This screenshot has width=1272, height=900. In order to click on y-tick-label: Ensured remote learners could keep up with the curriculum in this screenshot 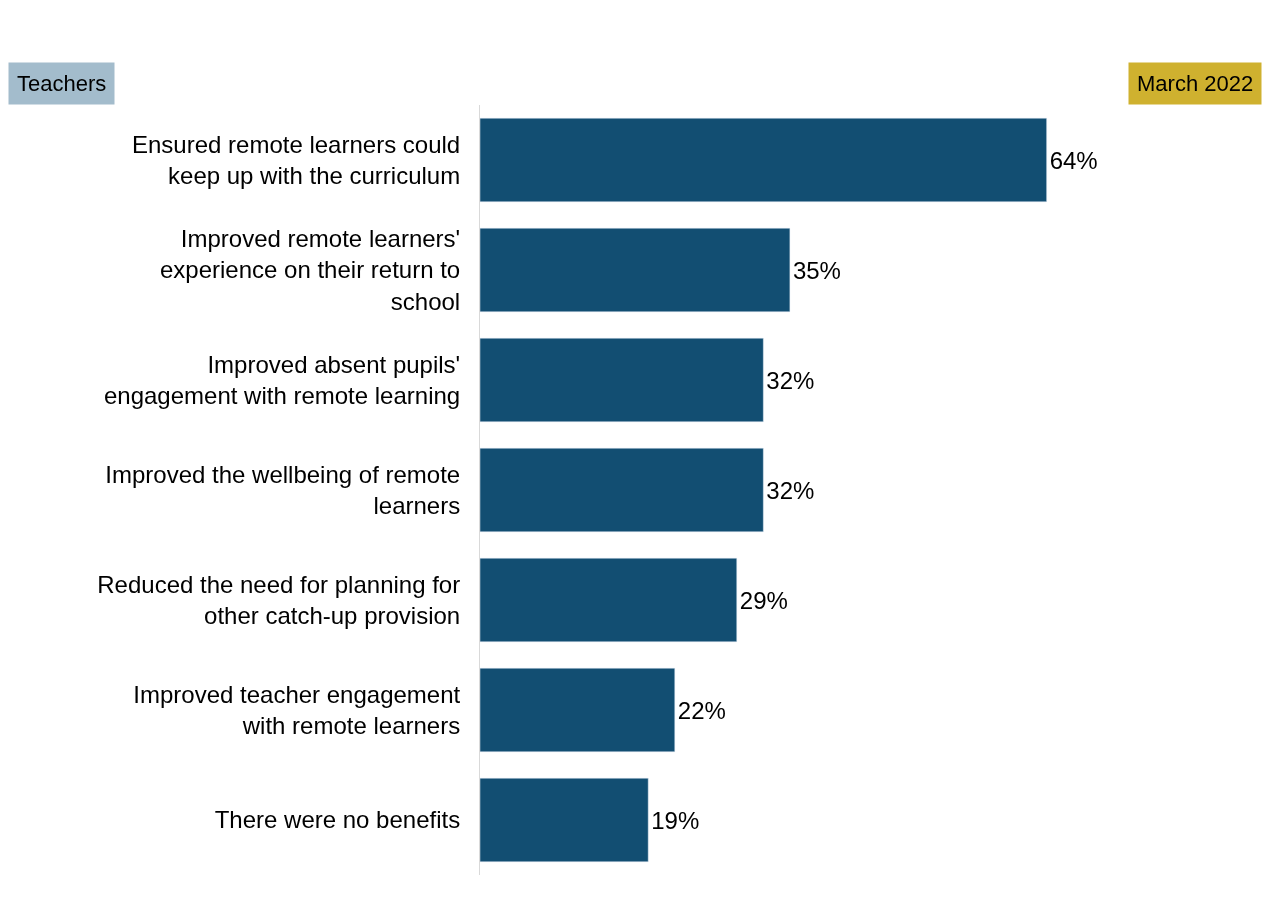, I will do `click(296, 159)`.